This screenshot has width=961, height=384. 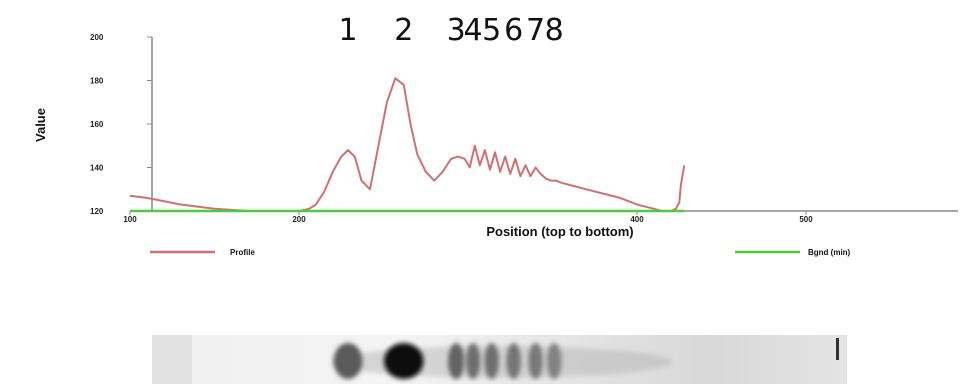 What do you see at coordinates (806, 219) in the screenshot?
I see `x-tick-label: 500` at bounding box center [806, 219].